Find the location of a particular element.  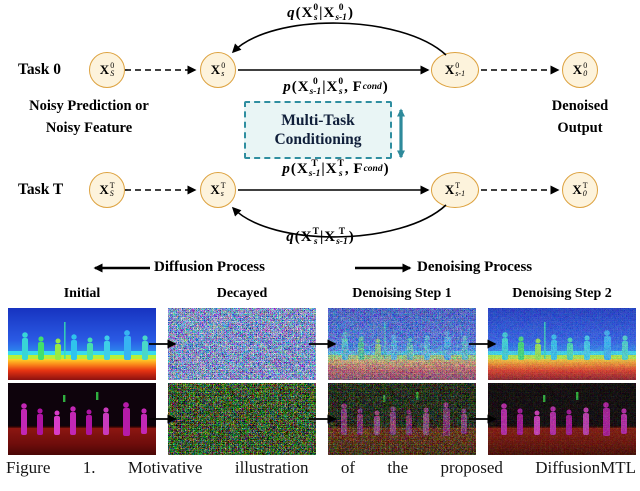

noisy-input-note-line1: Noisy Prediction or is located at coordinates (89, 106).